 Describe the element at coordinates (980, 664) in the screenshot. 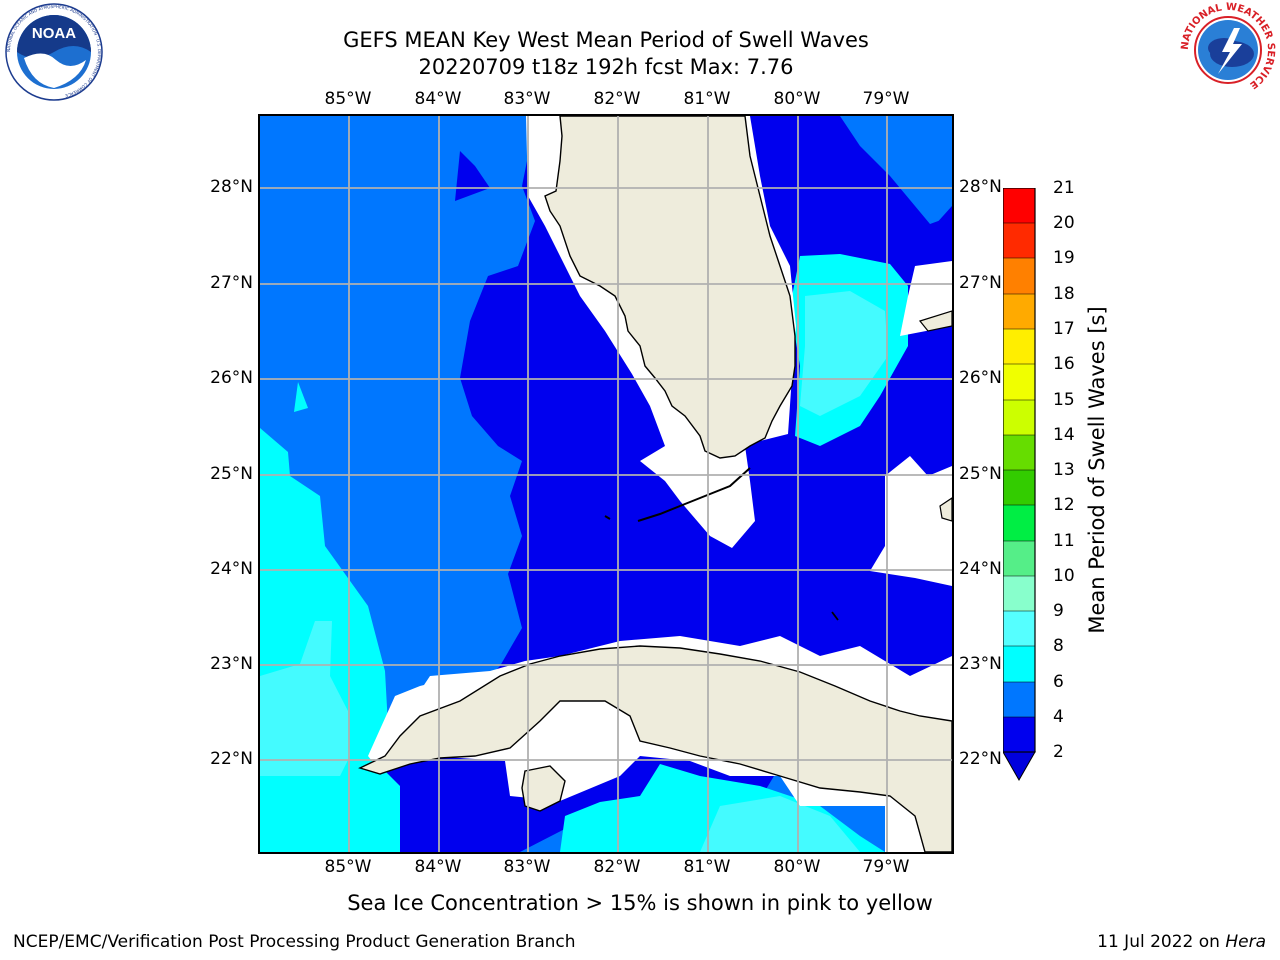

I see `lat-label-right: 23°N` at that location.